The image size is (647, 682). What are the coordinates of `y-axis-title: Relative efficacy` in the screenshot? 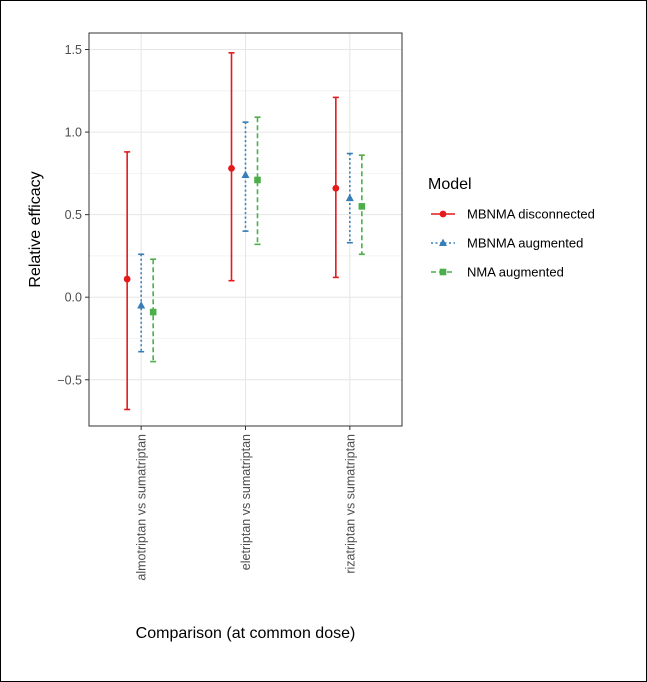 It's located at (35, 229).